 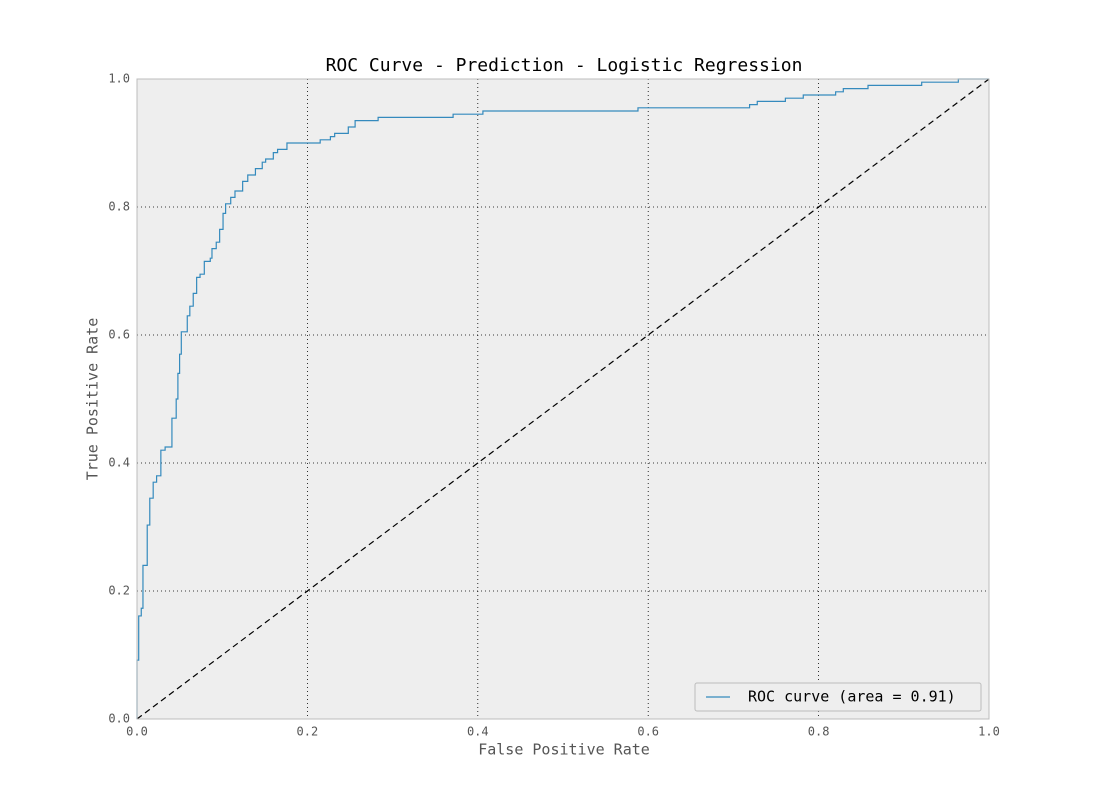 I want to click on y-tick-label: 0.8, so click(x=119, y=207).